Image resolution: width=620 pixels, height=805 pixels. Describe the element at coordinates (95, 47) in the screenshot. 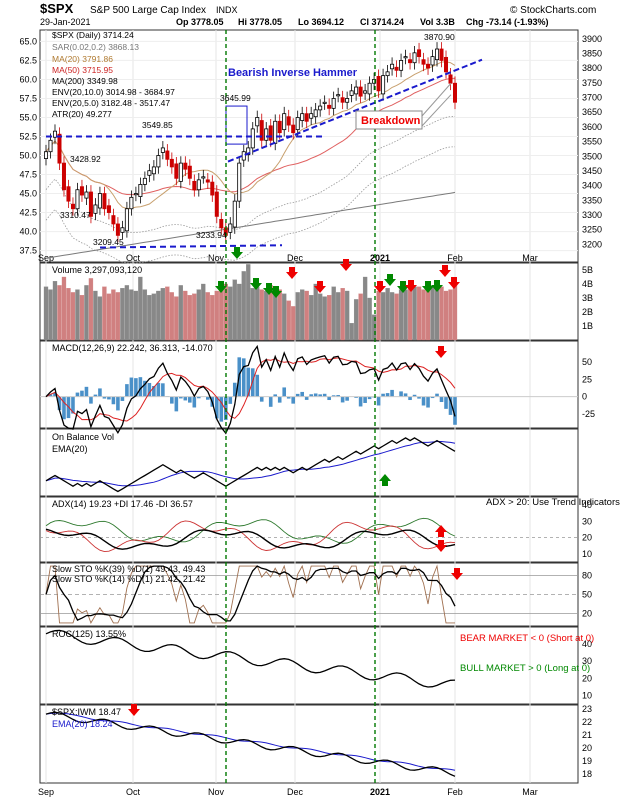

I see `legend-sar: SAR(0.02,0.2) 3868.13` at that location.